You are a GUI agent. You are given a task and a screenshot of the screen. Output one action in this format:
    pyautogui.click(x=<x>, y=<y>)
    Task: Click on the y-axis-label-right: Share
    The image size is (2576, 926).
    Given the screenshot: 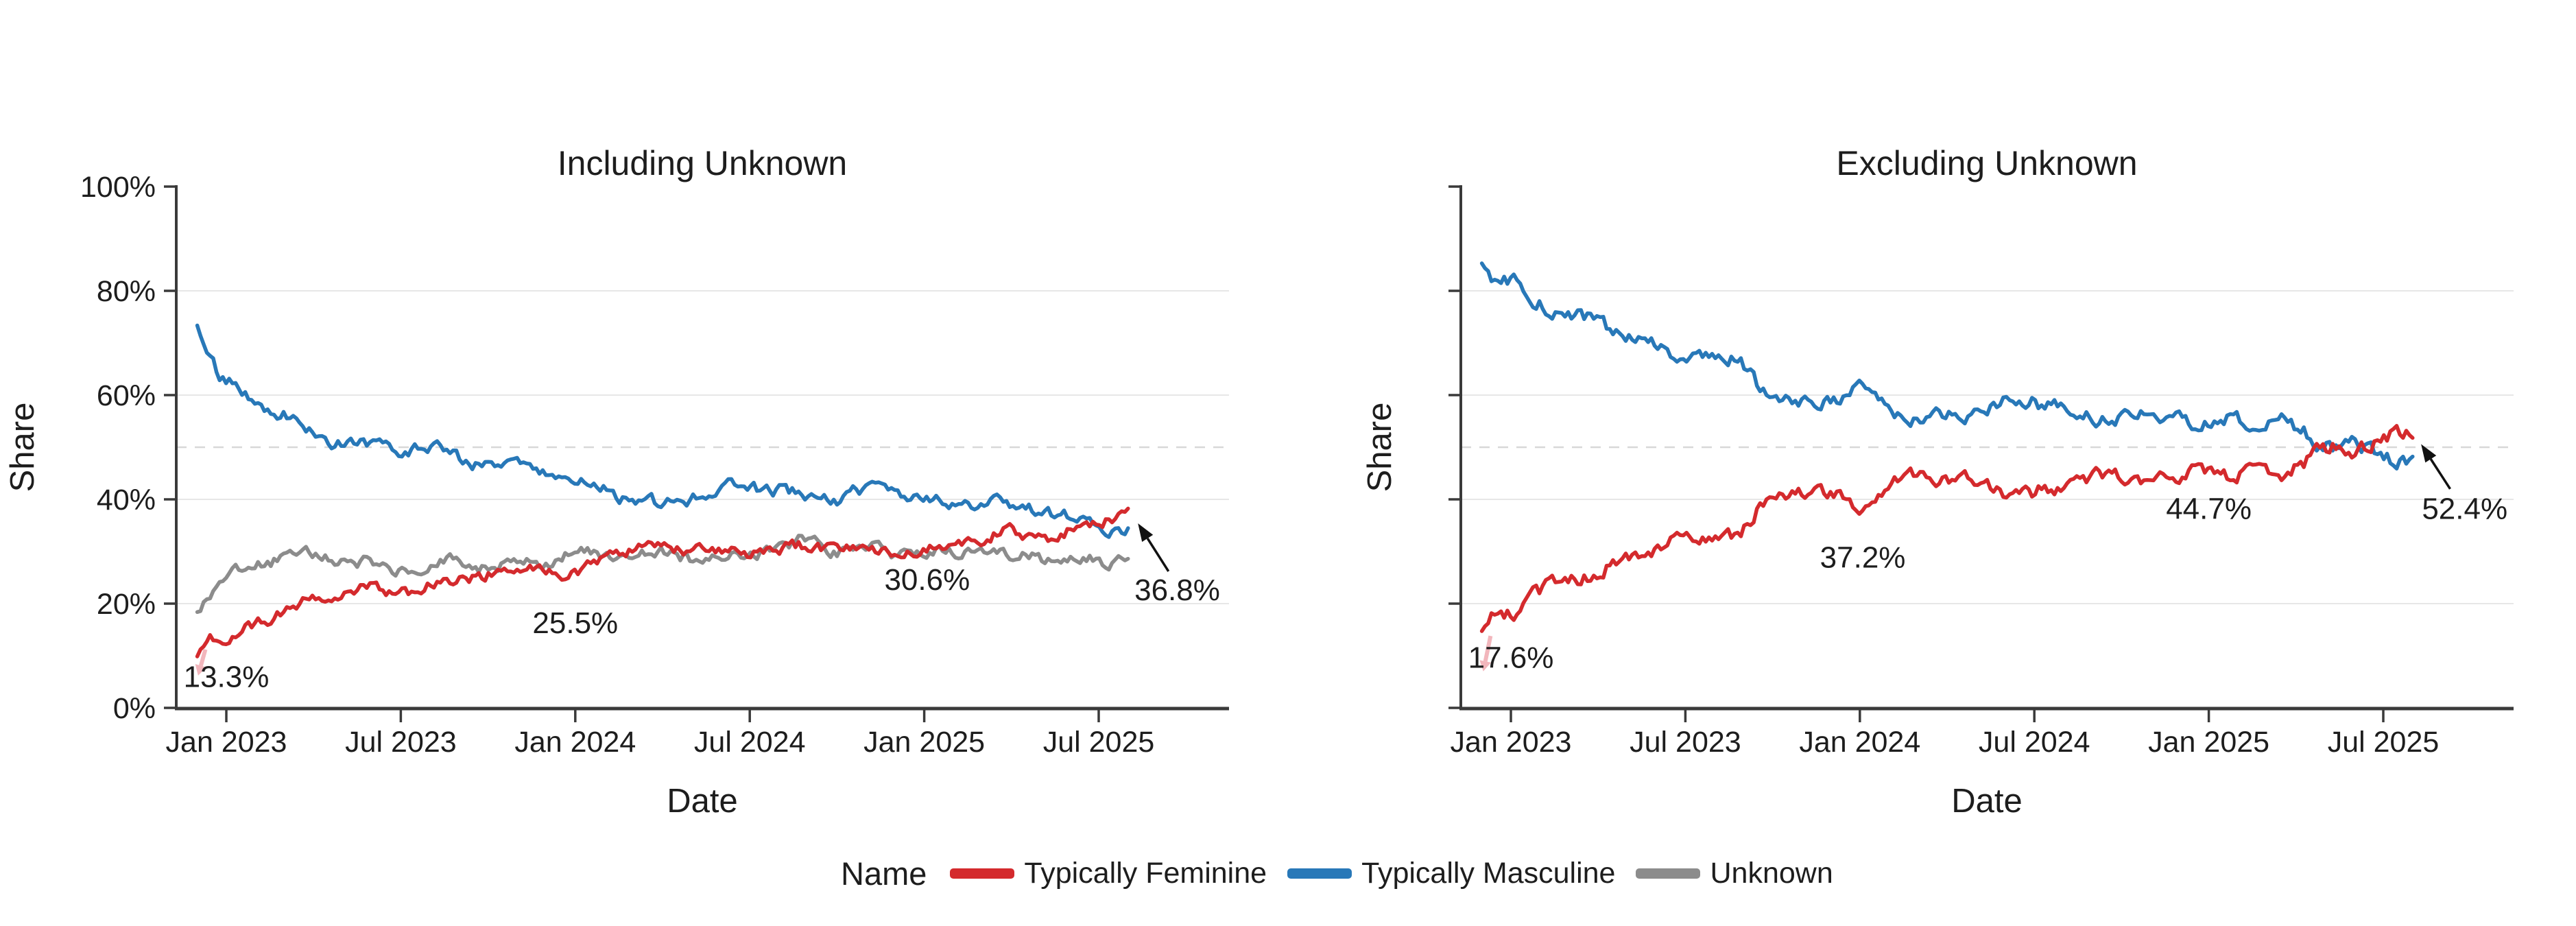 What is the action you would take?
    pyautogui.click(x=1379, y=447)
    